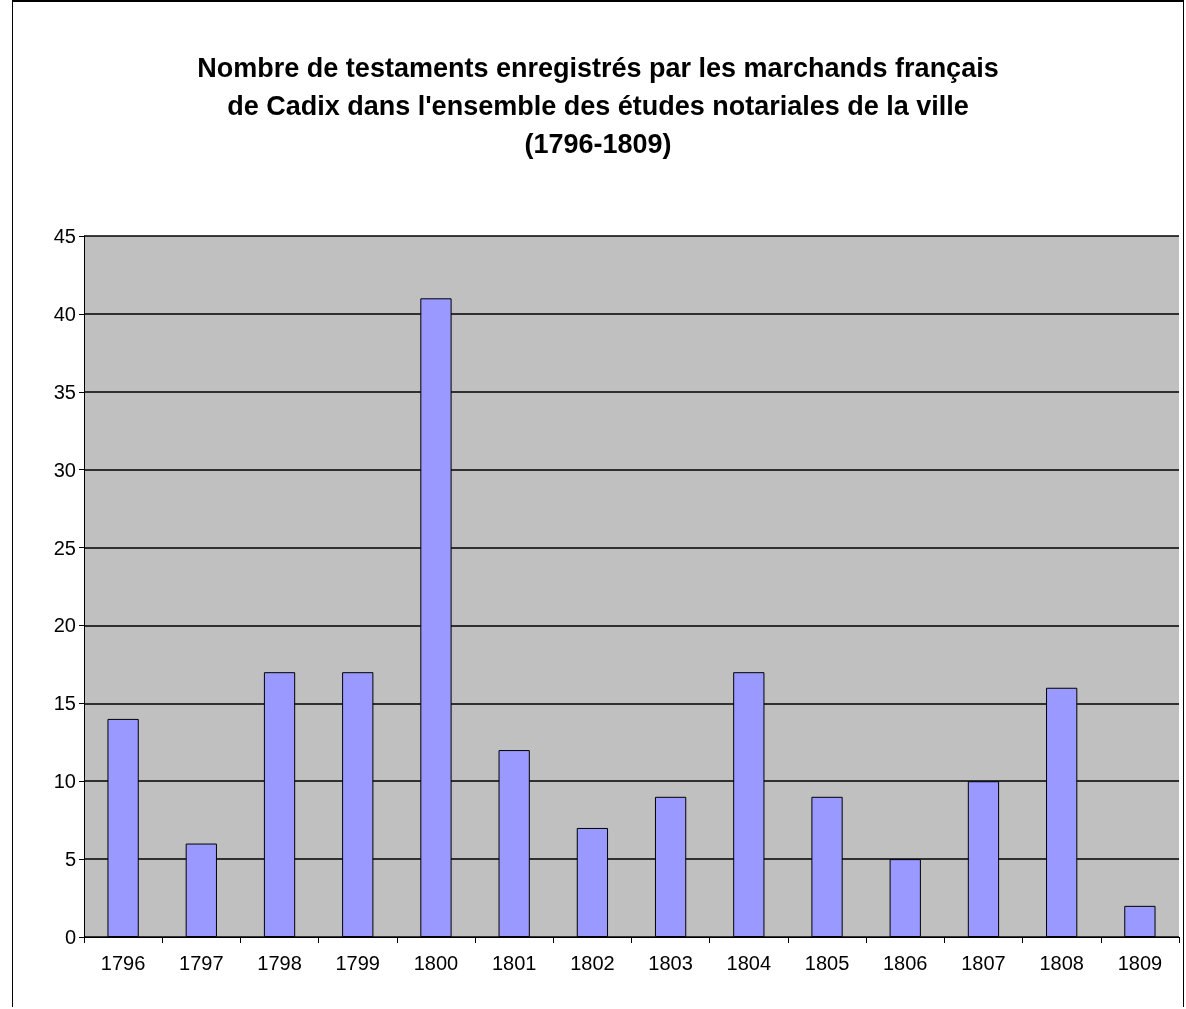  What do you see at coordinates (70, 937) in the screenshot?
I see `y-tick-label: 0` at bounding box center [70, 937].